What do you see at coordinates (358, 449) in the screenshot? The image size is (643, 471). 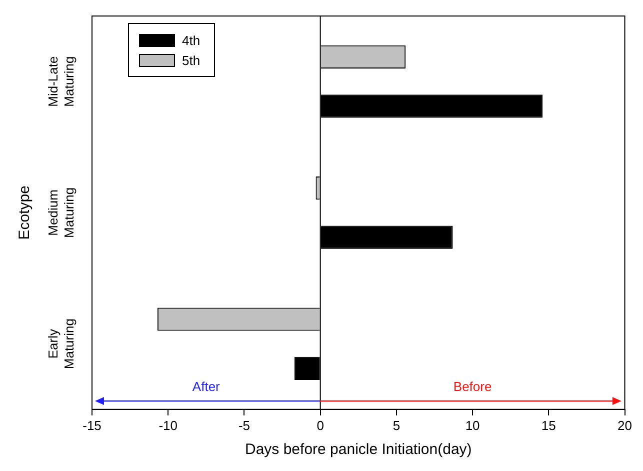 I see `x-axis-title: Days before panicle Initiation(day)` at bounding box center [358, 449].